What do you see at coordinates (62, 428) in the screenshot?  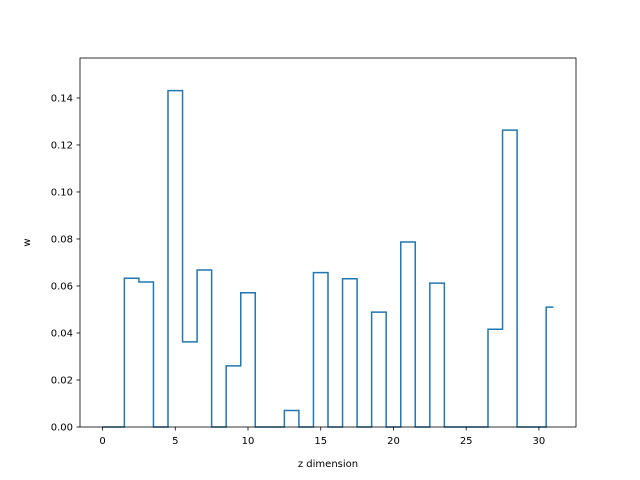 I see `y-tick-label: 0.00` at bounding box center [62, 428].